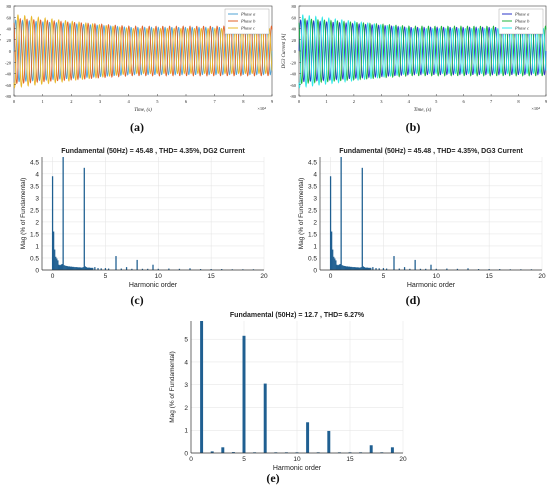 This screenshot has width=550, height=489. I want to click on y-tick-label: 1, so click(37, 246).